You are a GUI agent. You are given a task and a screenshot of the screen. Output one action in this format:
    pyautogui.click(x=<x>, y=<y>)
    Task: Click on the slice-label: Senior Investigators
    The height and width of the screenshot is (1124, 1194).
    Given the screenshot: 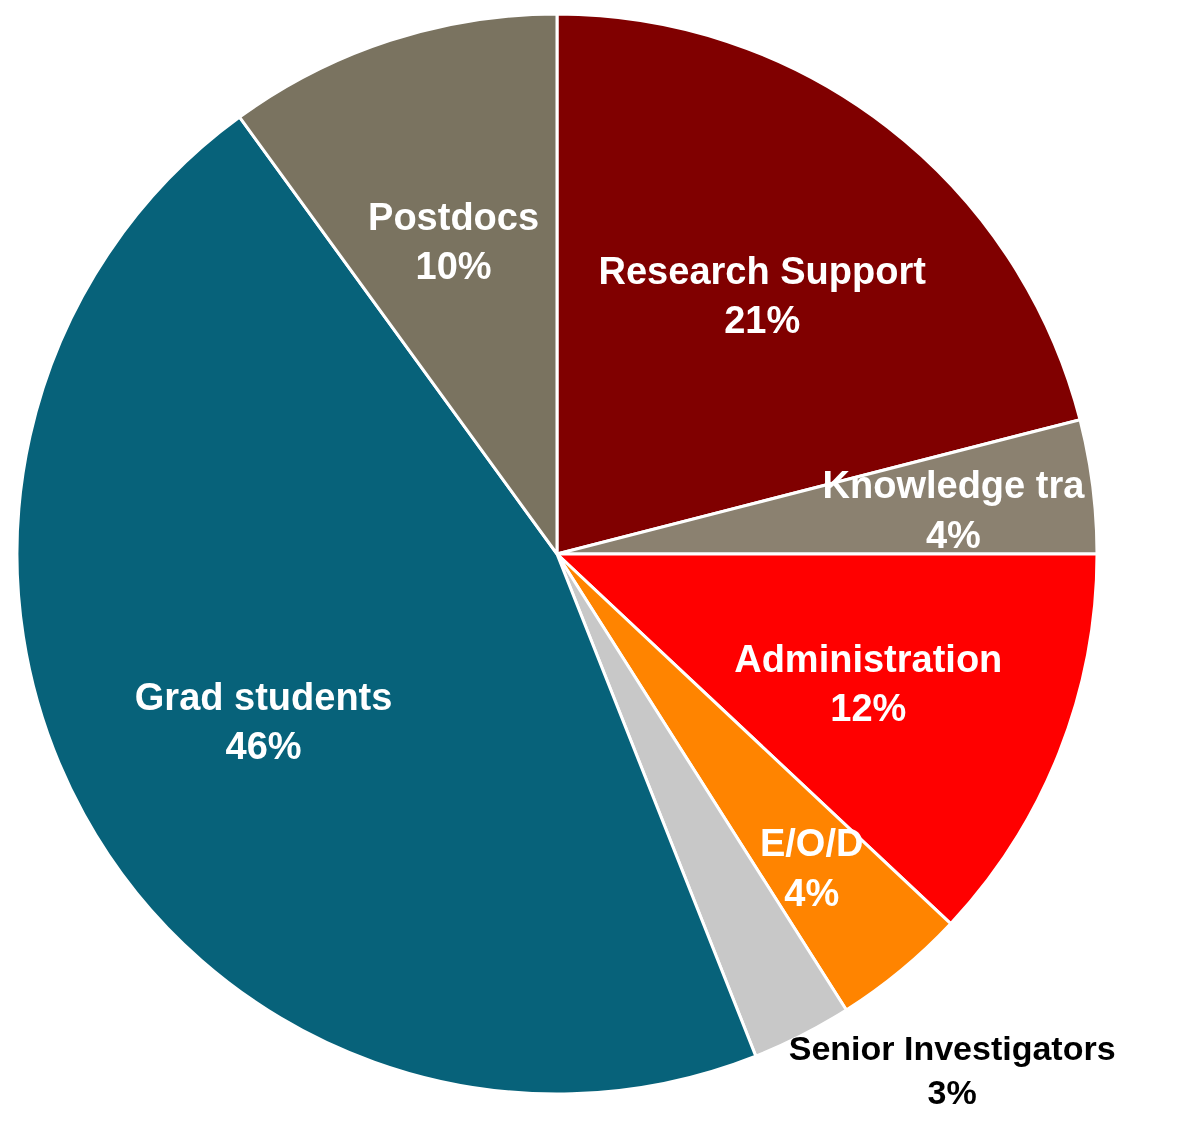 What is the action you would take?
    pyautogui.click(x=952, y=1048)
    